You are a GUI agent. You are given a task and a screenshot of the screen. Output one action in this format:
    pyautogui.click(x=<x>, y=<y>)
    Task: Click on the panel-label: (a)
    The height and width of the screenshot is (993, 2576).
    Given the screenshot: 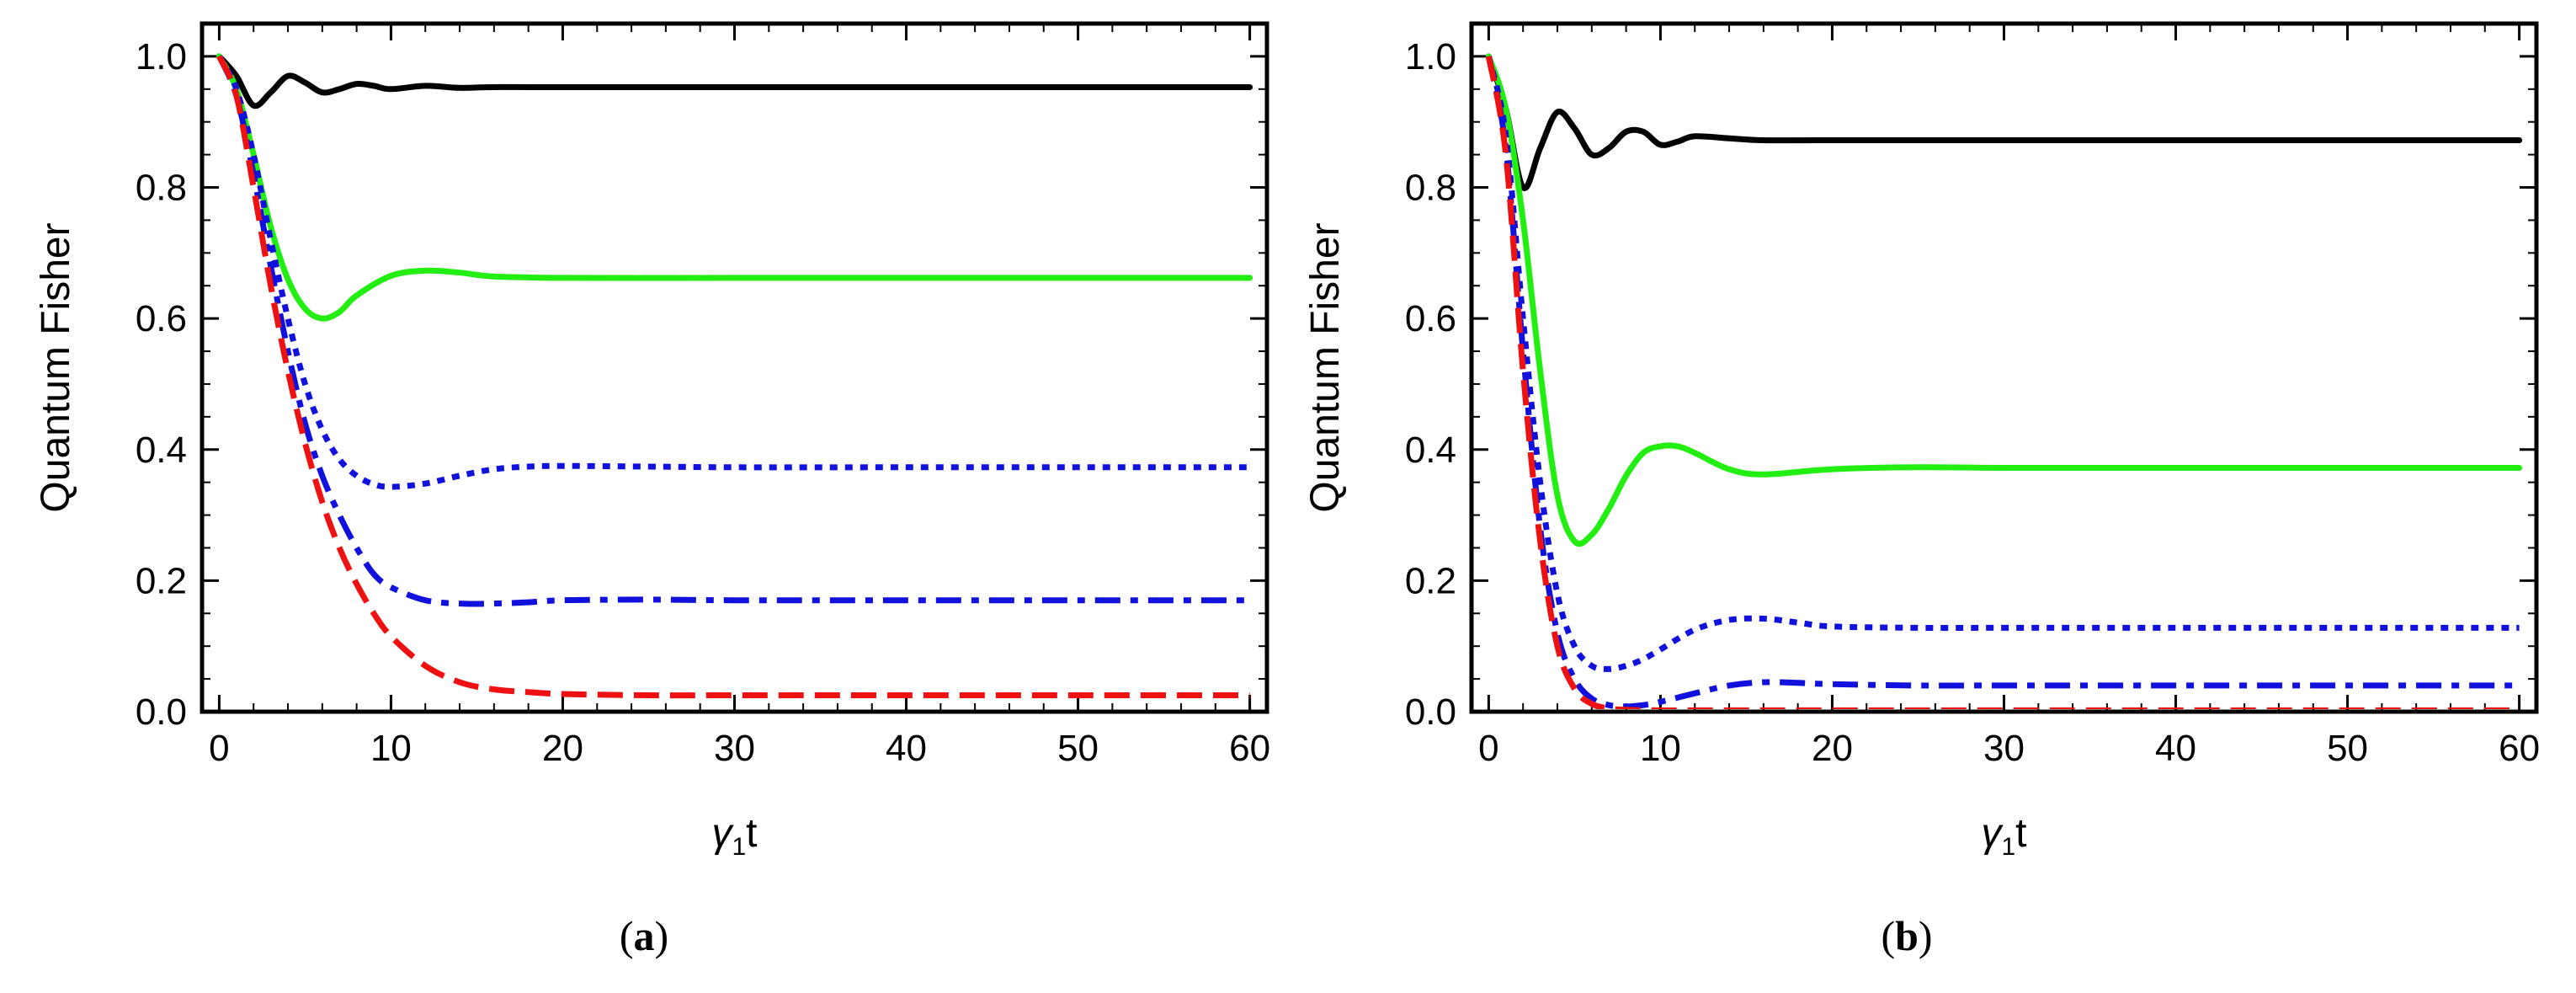 What is the action you would take?
    pyautogui.click(x=644, y=935)
    